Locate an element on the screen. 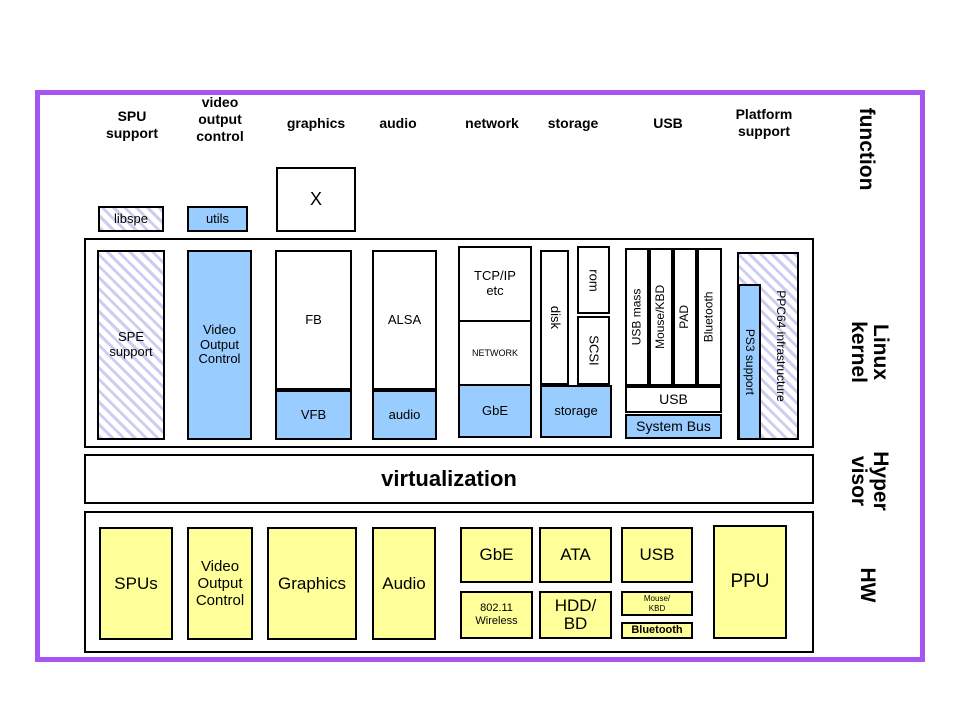 The width and height of the screenshot is (960, 720). kernel-bluetooth-label: Bluetooth is located at coordinates (708, 317).